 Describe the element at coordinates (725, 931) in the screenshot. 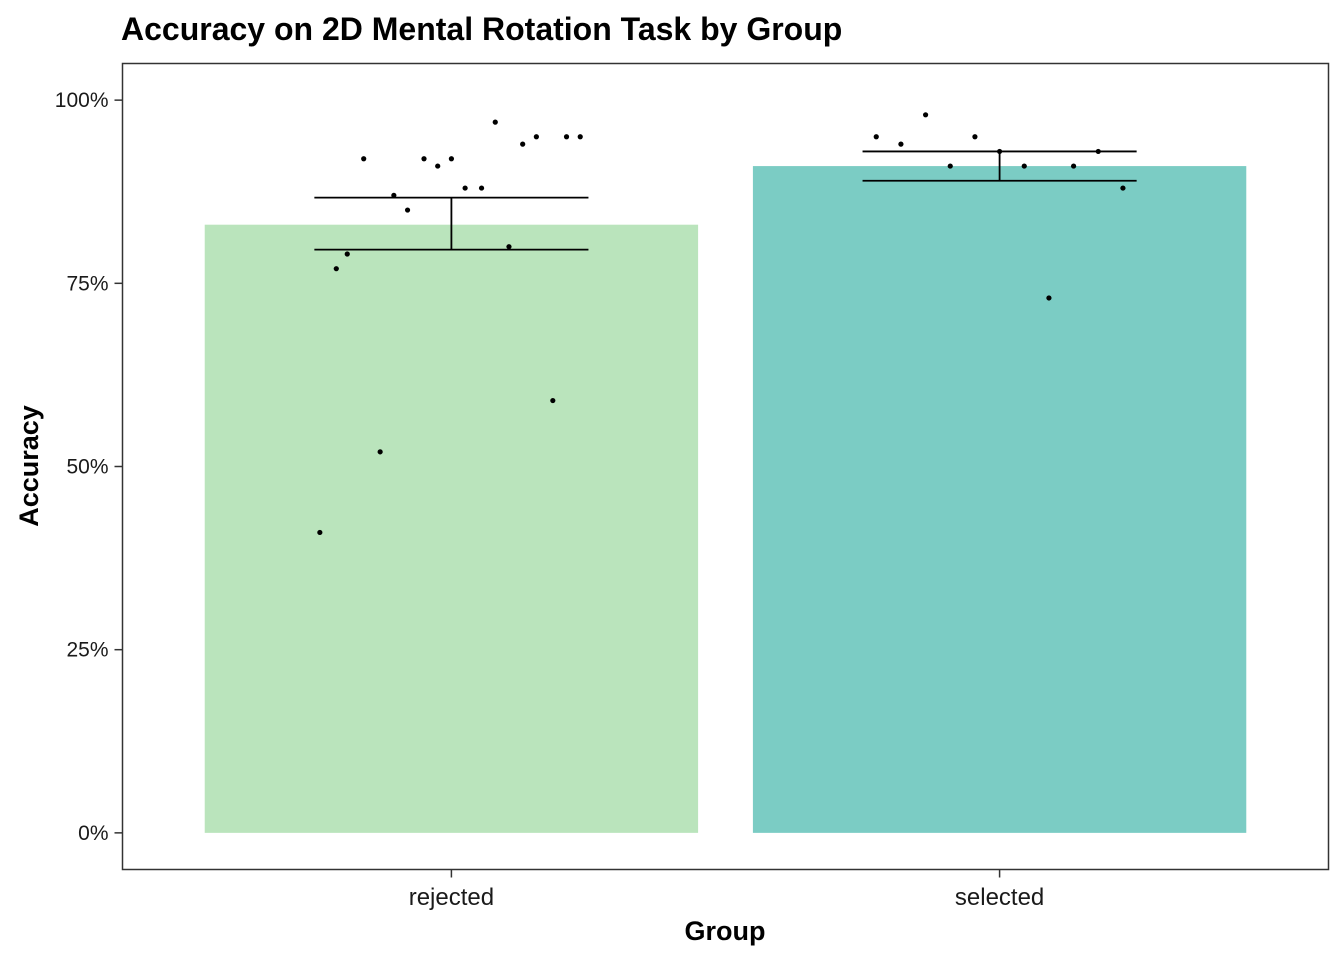

I see `x-axis-title: Group` at that location.